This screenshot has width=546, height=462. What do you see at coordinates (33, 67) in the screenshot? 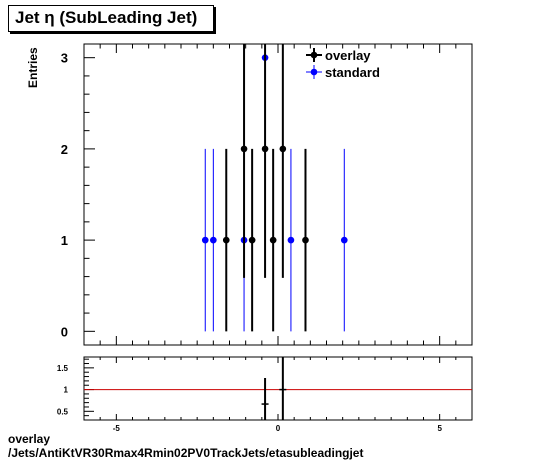
I see `y-axis-label: Entries` at bounding box center [33, 67].